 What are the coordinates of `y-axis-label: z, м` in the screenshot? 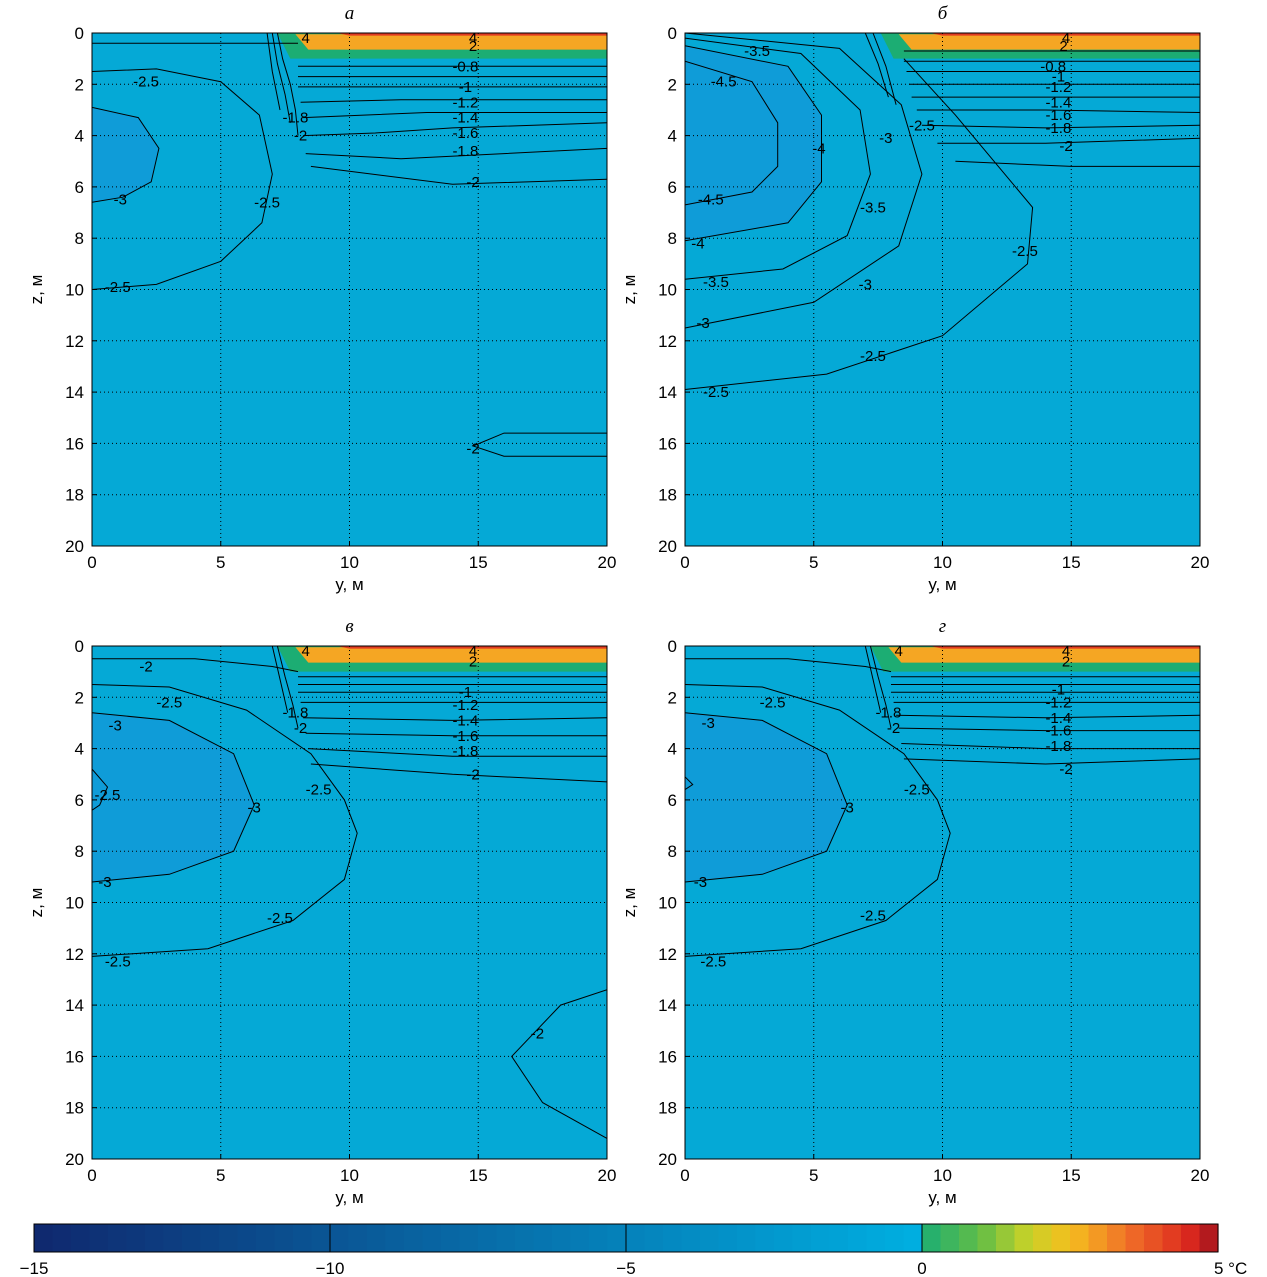 It's located at (629, 903).